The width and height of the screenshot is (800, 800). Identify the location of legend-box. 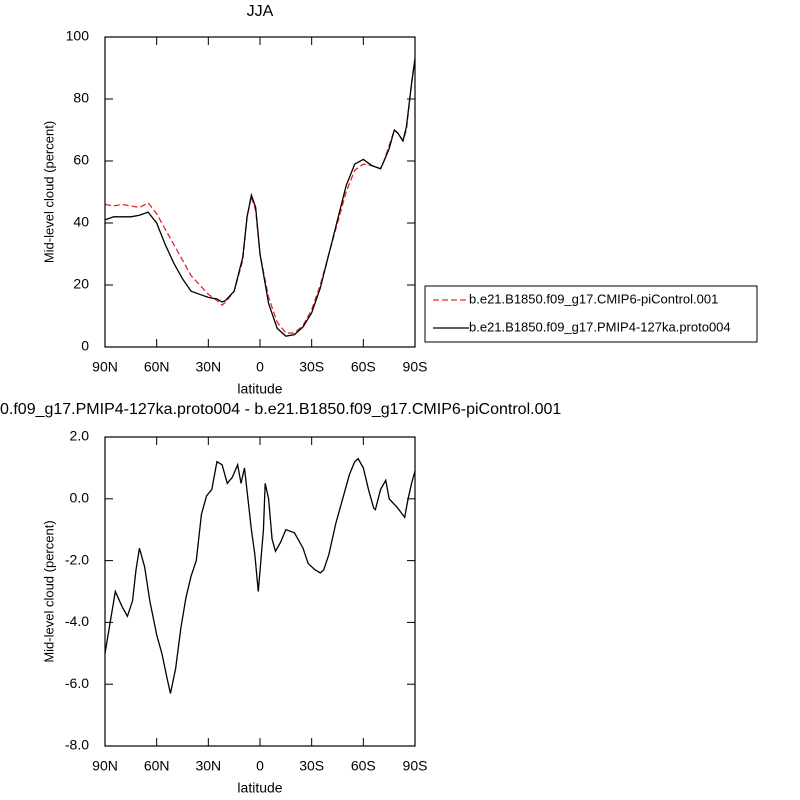
(591, 314).